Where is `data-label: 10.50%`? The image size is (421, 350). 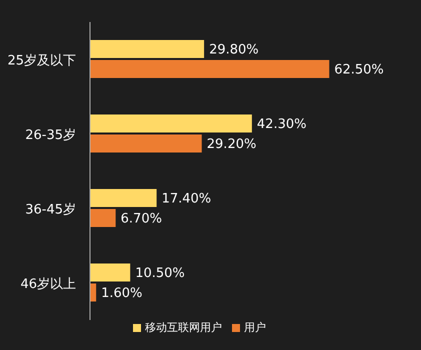
data-label: 10.50% is located at coordinates (160, 274).